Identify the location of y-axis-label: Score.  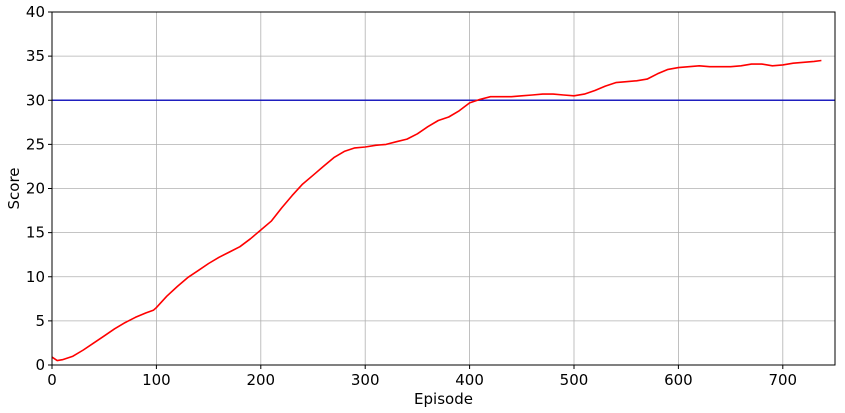
(14, 188).